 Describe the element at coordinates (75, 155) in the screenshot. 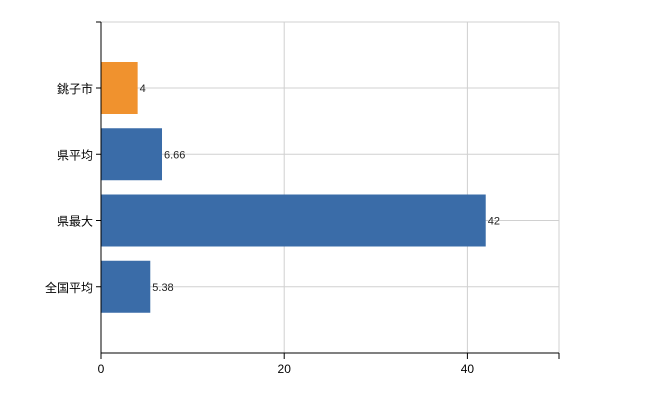

I see `category-label: 県平均` at that location.